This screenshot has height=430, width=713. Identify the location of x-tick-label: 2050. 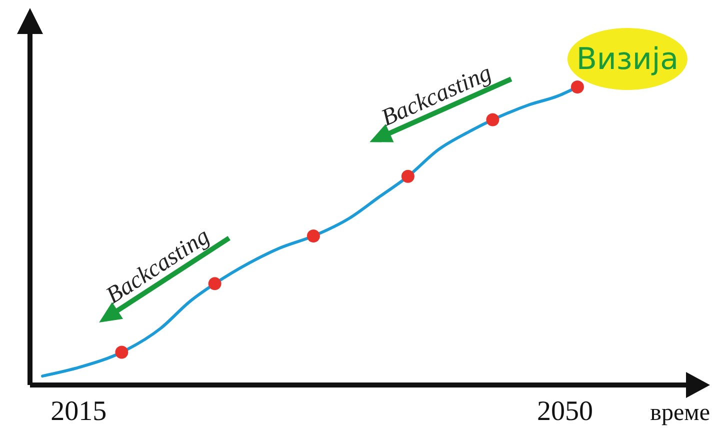
(564, 411).